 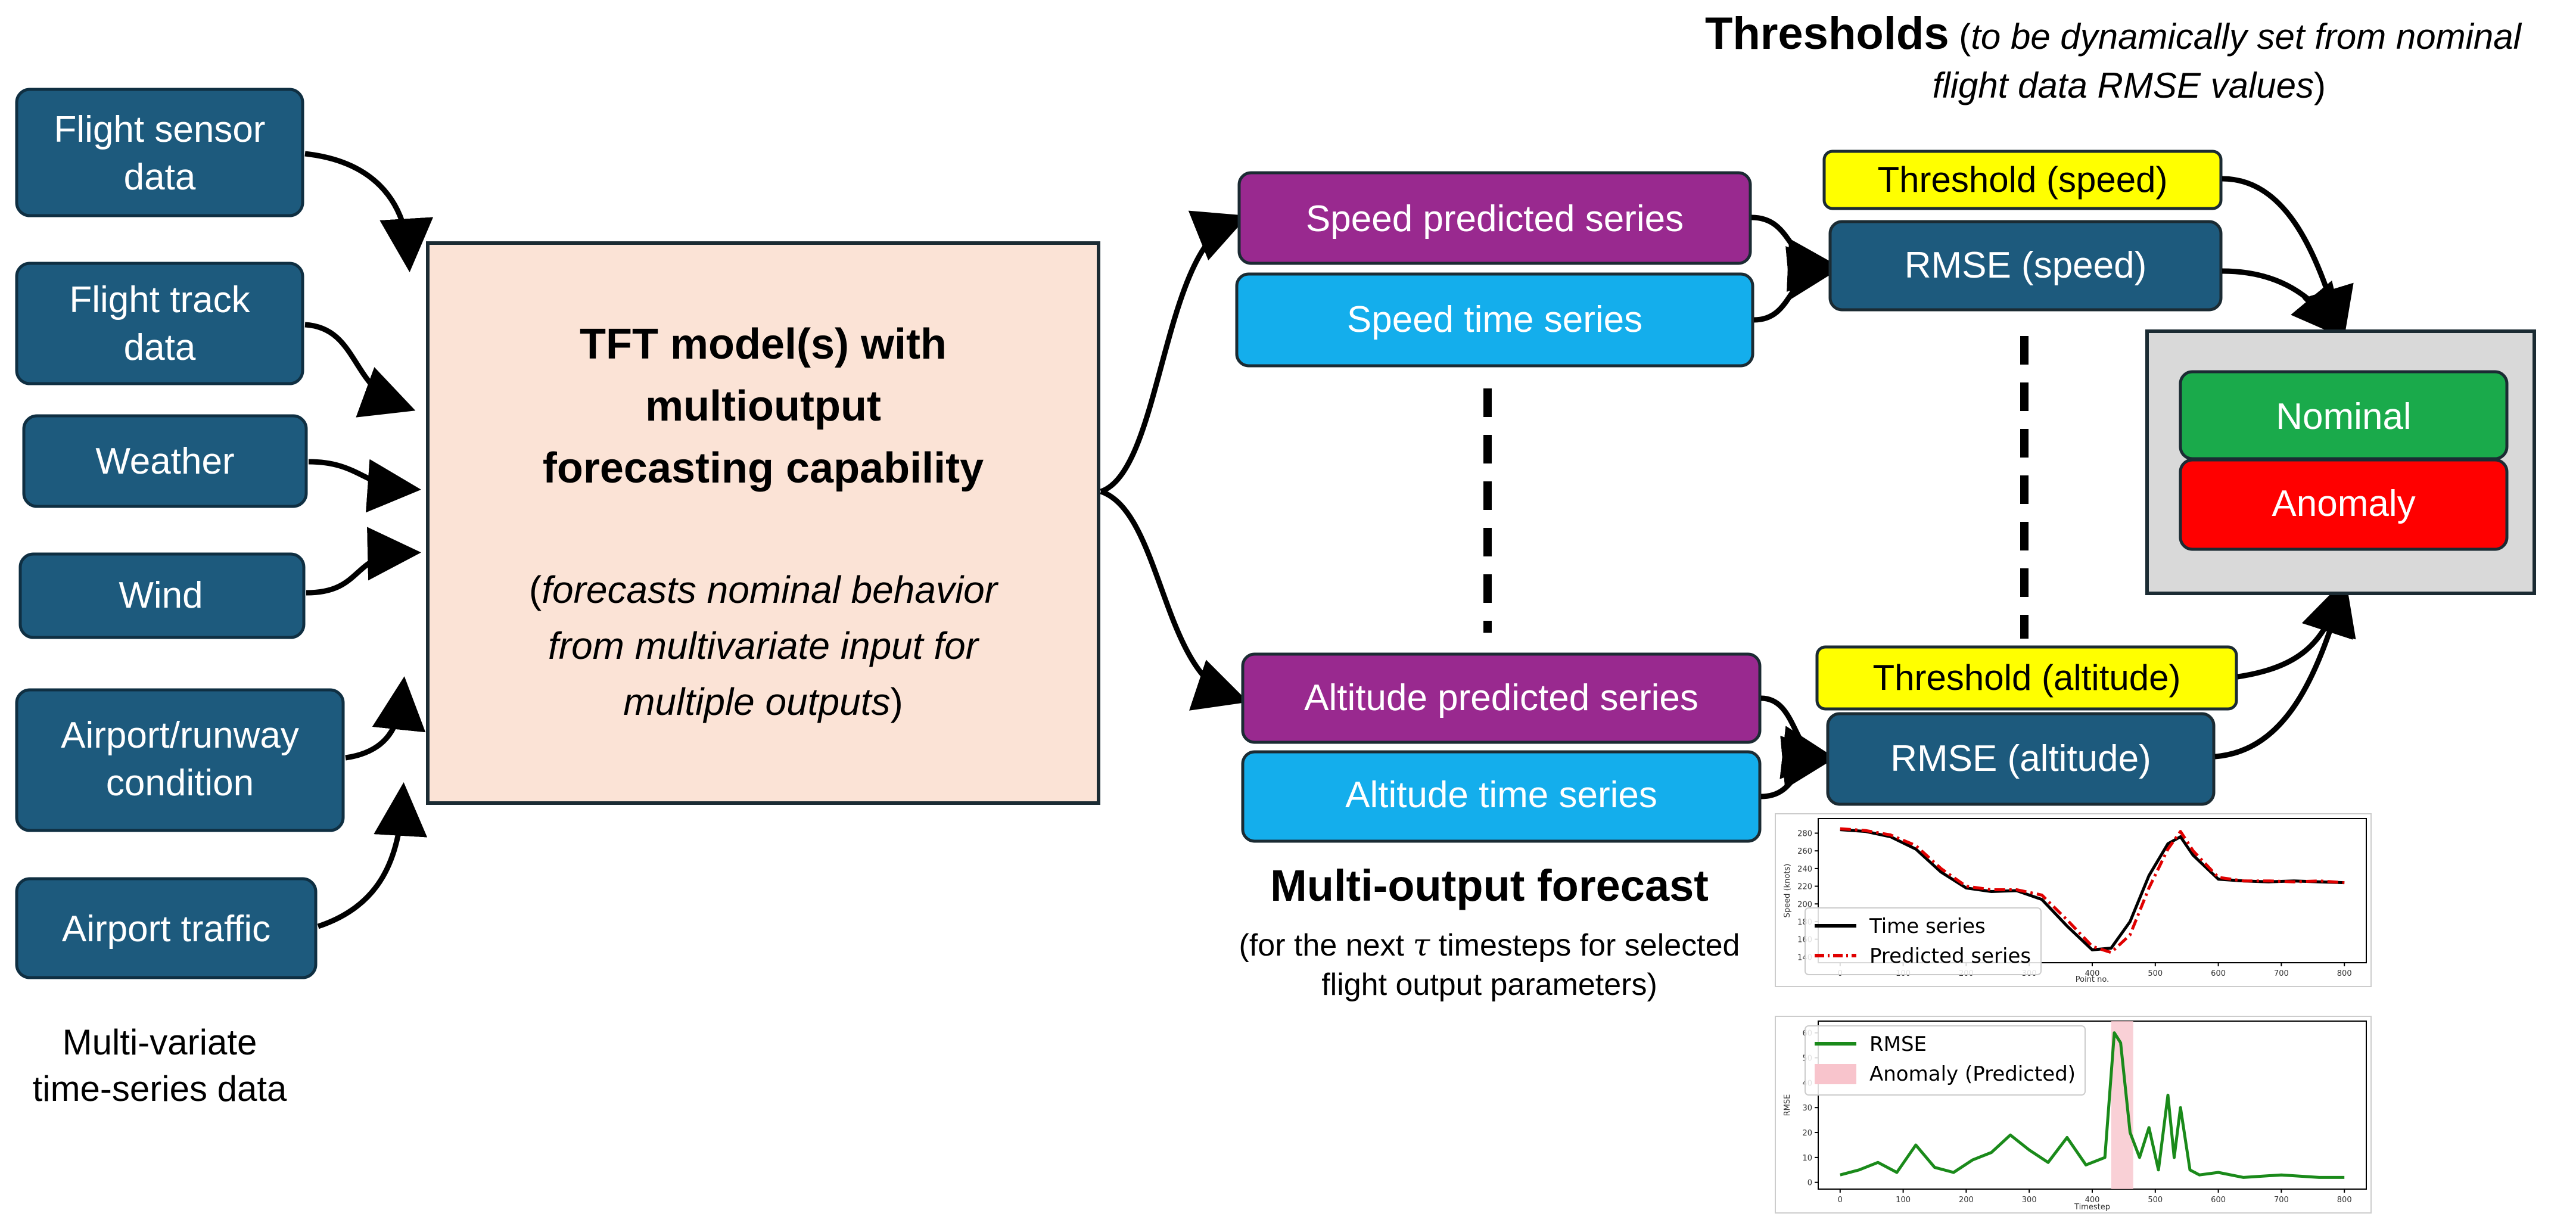 What do you see at coordinates (385, 718) in the screenshot?
I see `arrow-airport-condition` at bounding box center [385, 718].